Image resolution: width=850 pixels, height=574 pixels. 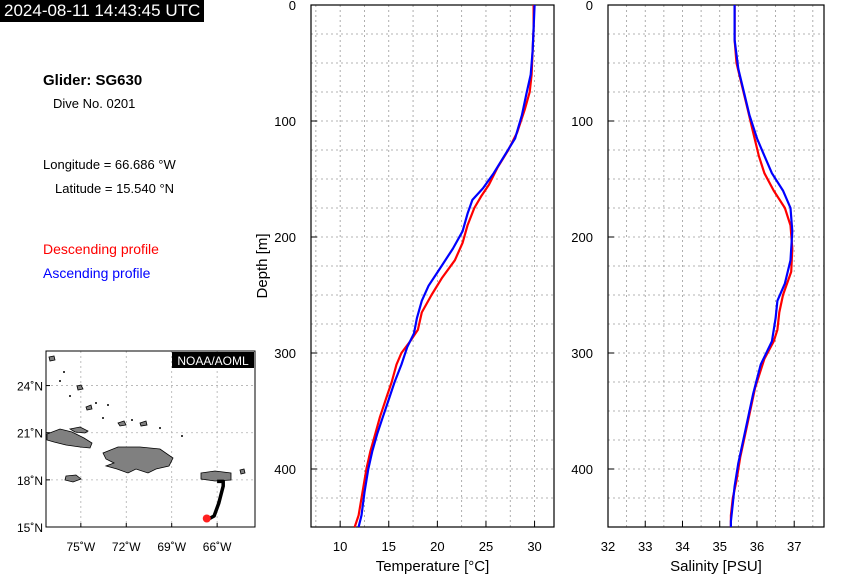 I want to click on x-tick-label: 20, so click(x=437, y=546).